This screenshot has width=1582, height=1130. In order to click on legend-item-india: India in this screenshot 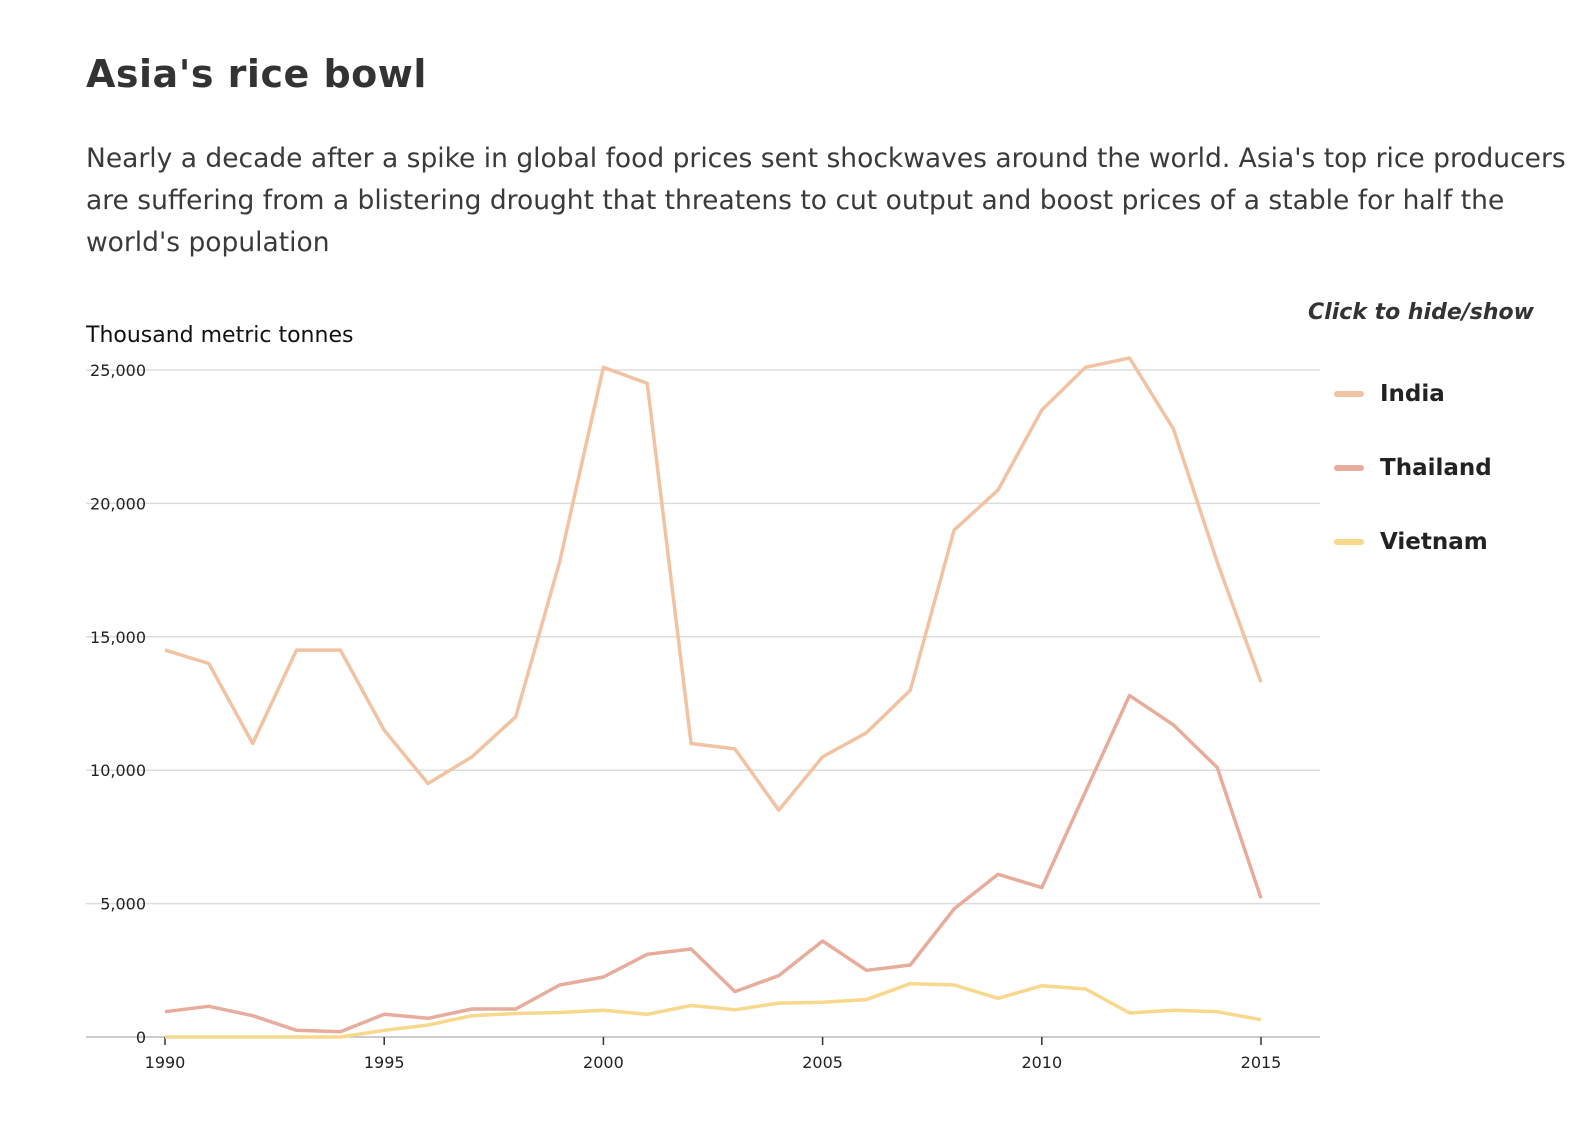, I will do `click(1413, 394)`.